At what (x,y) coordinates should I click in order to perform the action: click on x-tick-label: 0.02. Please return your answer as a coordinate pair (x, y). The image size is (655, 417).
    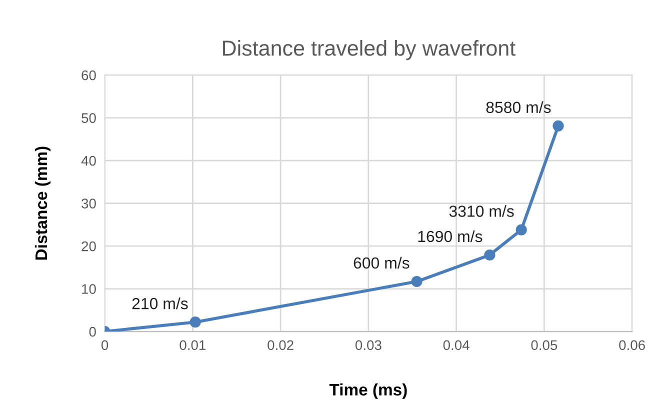
    Looking at the image, I should click on (281, 345).